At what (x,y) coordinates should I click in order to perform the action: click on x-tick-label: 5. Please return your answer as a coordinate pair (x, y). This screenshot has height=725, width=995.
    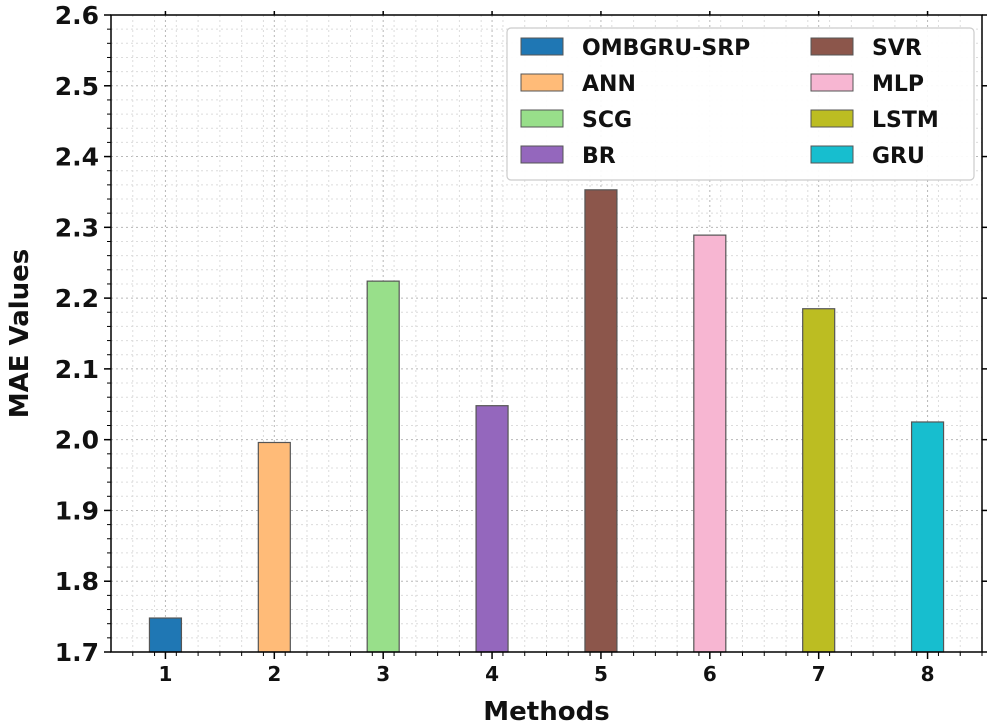
    Looking at the image, I should click on (601, 674).